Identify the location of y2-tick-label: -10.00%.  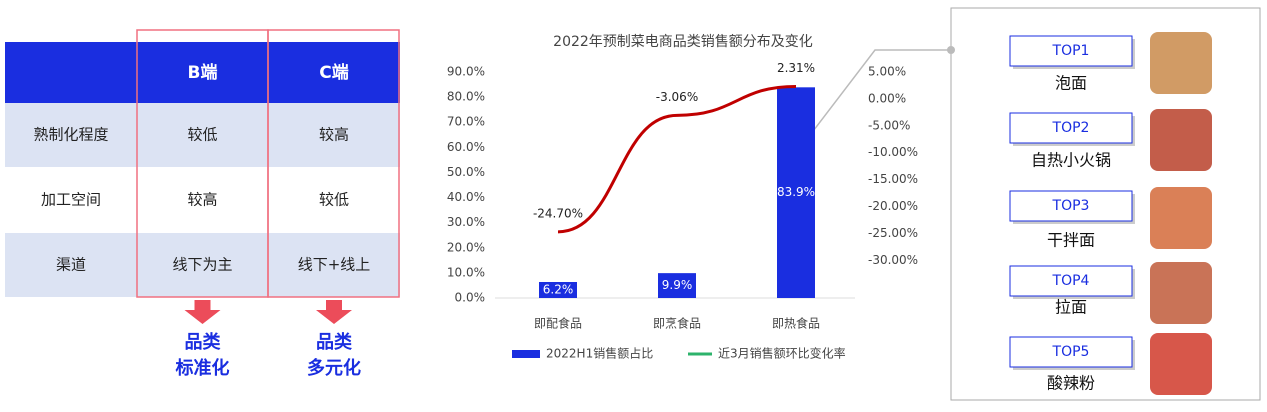
(893, 152).